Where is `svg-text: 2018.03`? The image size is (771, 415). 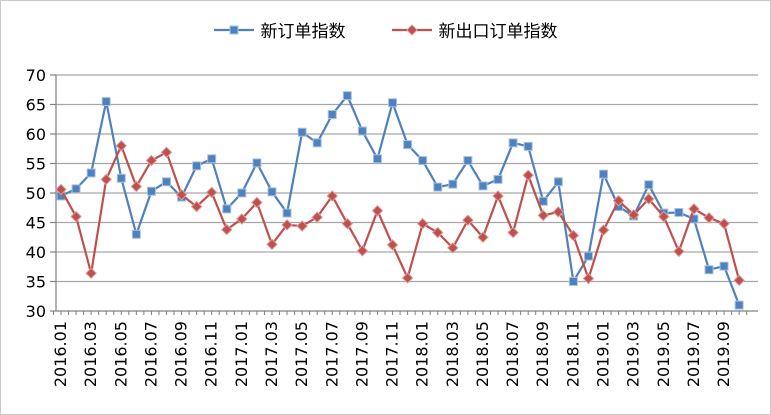 svg-text: 2018.03 is located at coordinates (452, 354).